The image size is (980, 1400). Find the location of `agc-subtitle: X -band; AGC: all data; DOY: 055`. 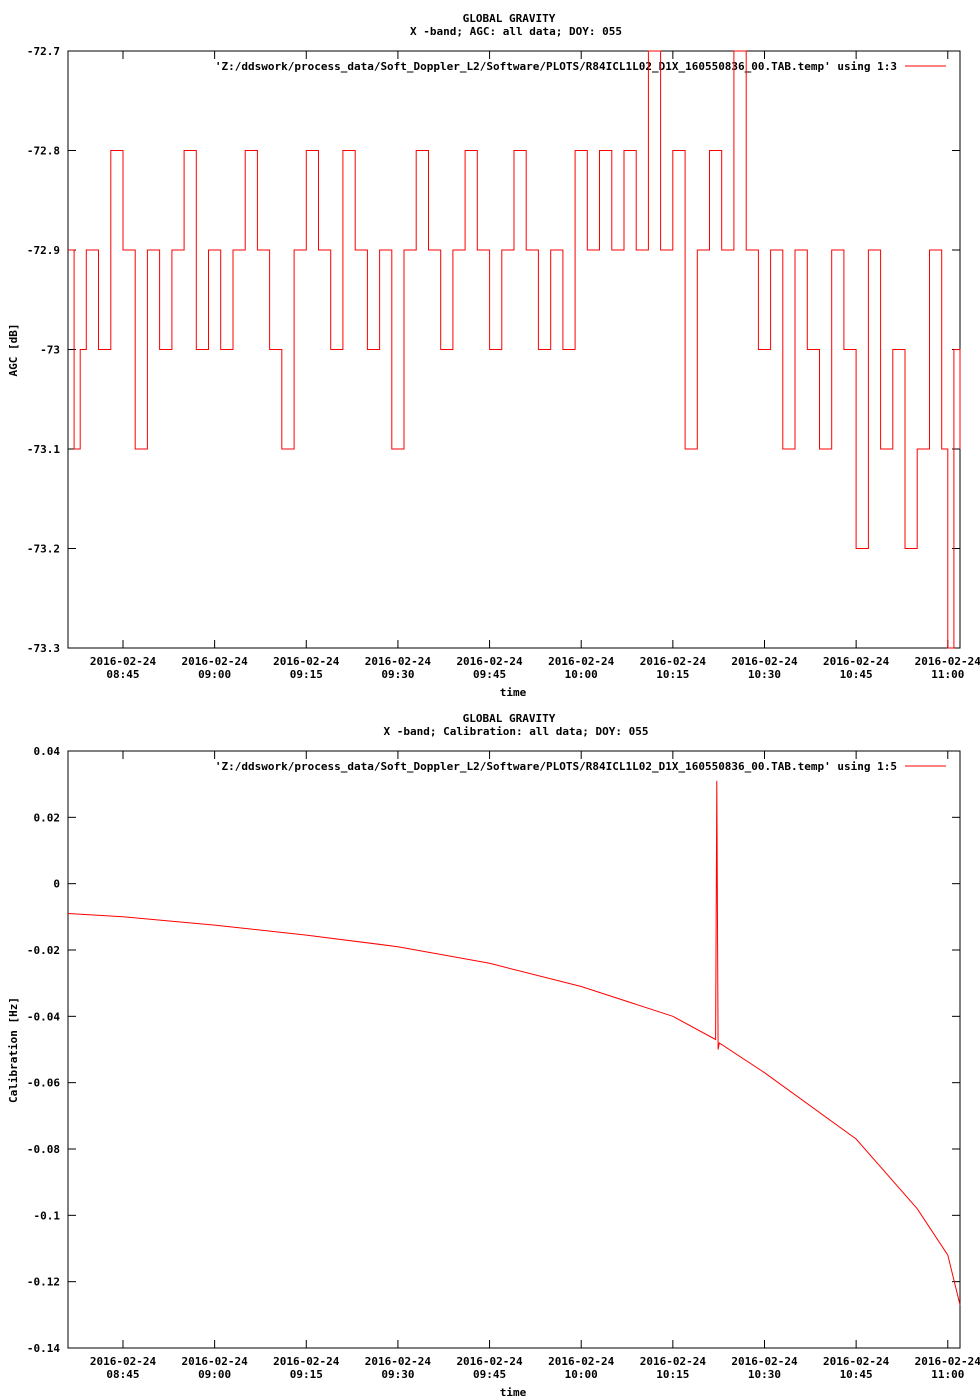

agc-subtitle: X -band; AGC: all data; DOY: 055 is located at coordinates (516, 31).